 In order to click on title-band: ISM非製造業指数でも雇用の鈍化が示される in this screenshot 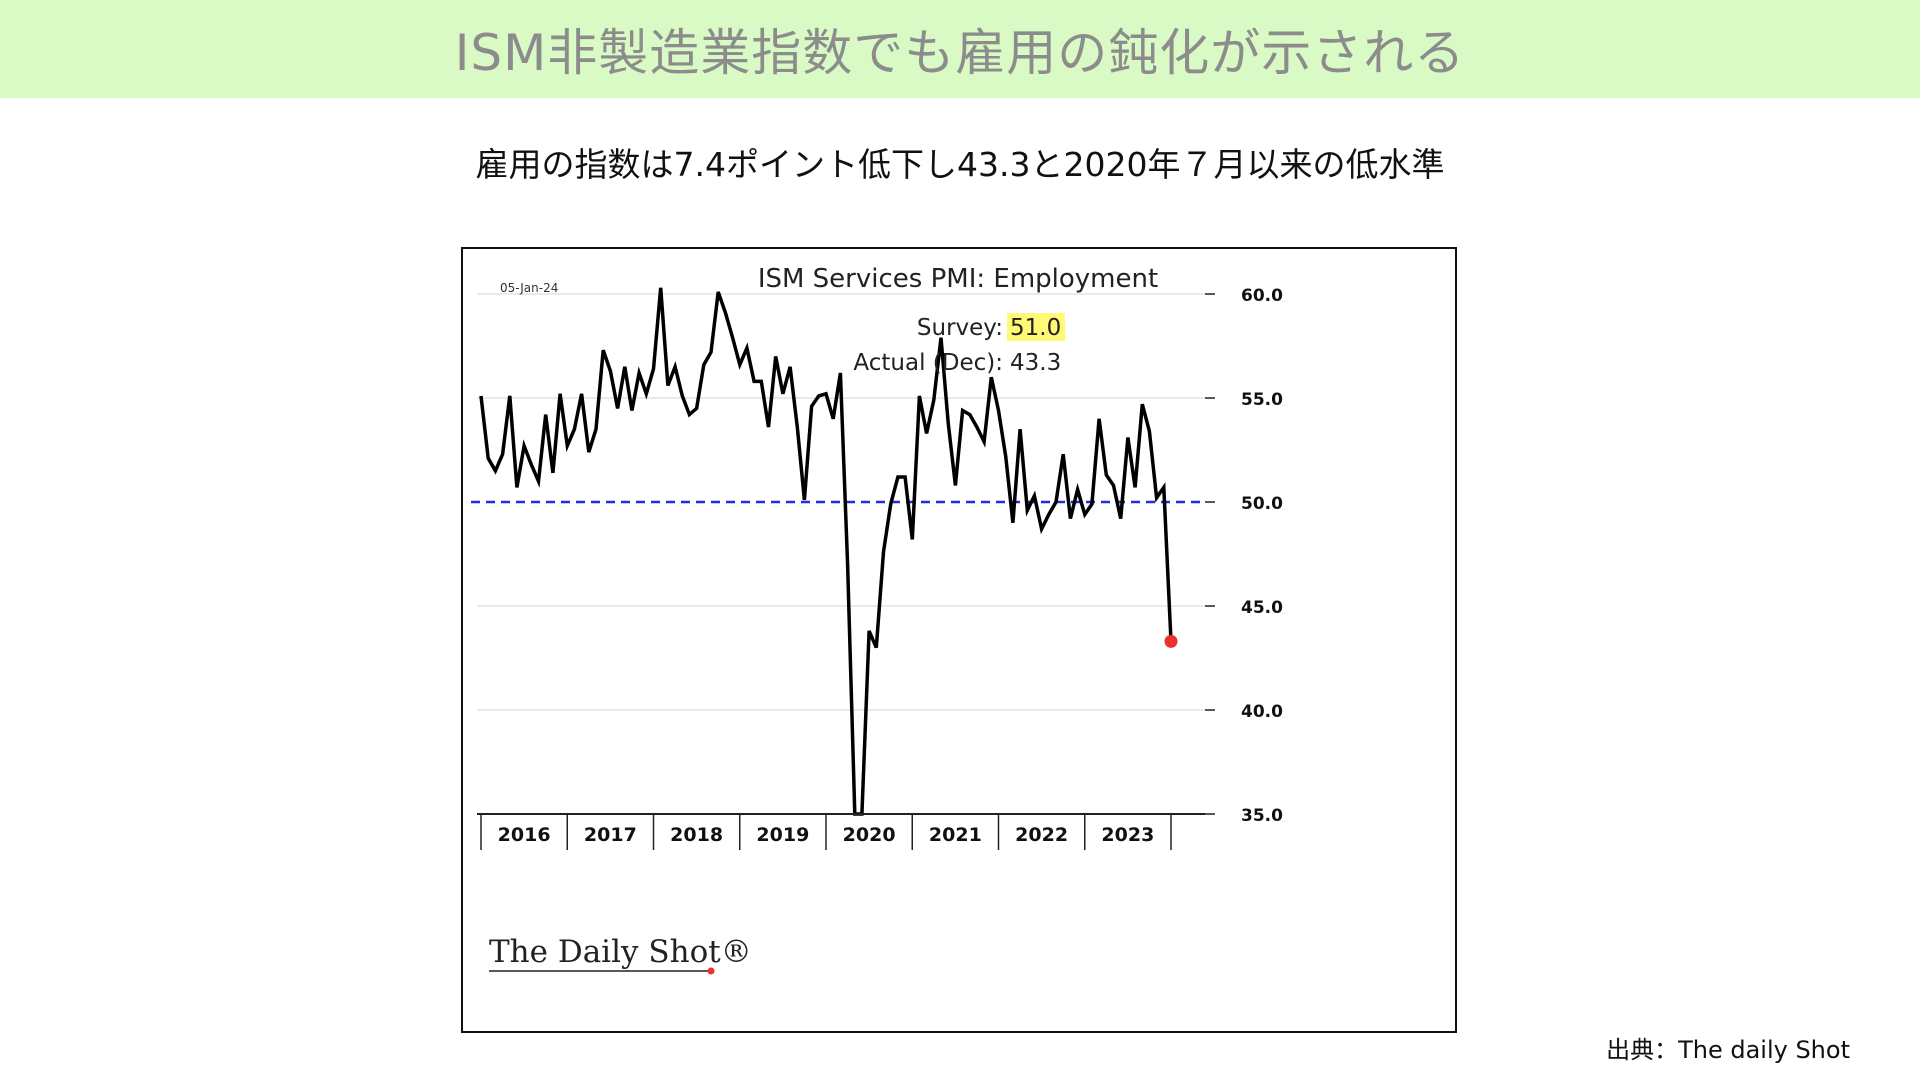, I will do `click(960, 49)`.